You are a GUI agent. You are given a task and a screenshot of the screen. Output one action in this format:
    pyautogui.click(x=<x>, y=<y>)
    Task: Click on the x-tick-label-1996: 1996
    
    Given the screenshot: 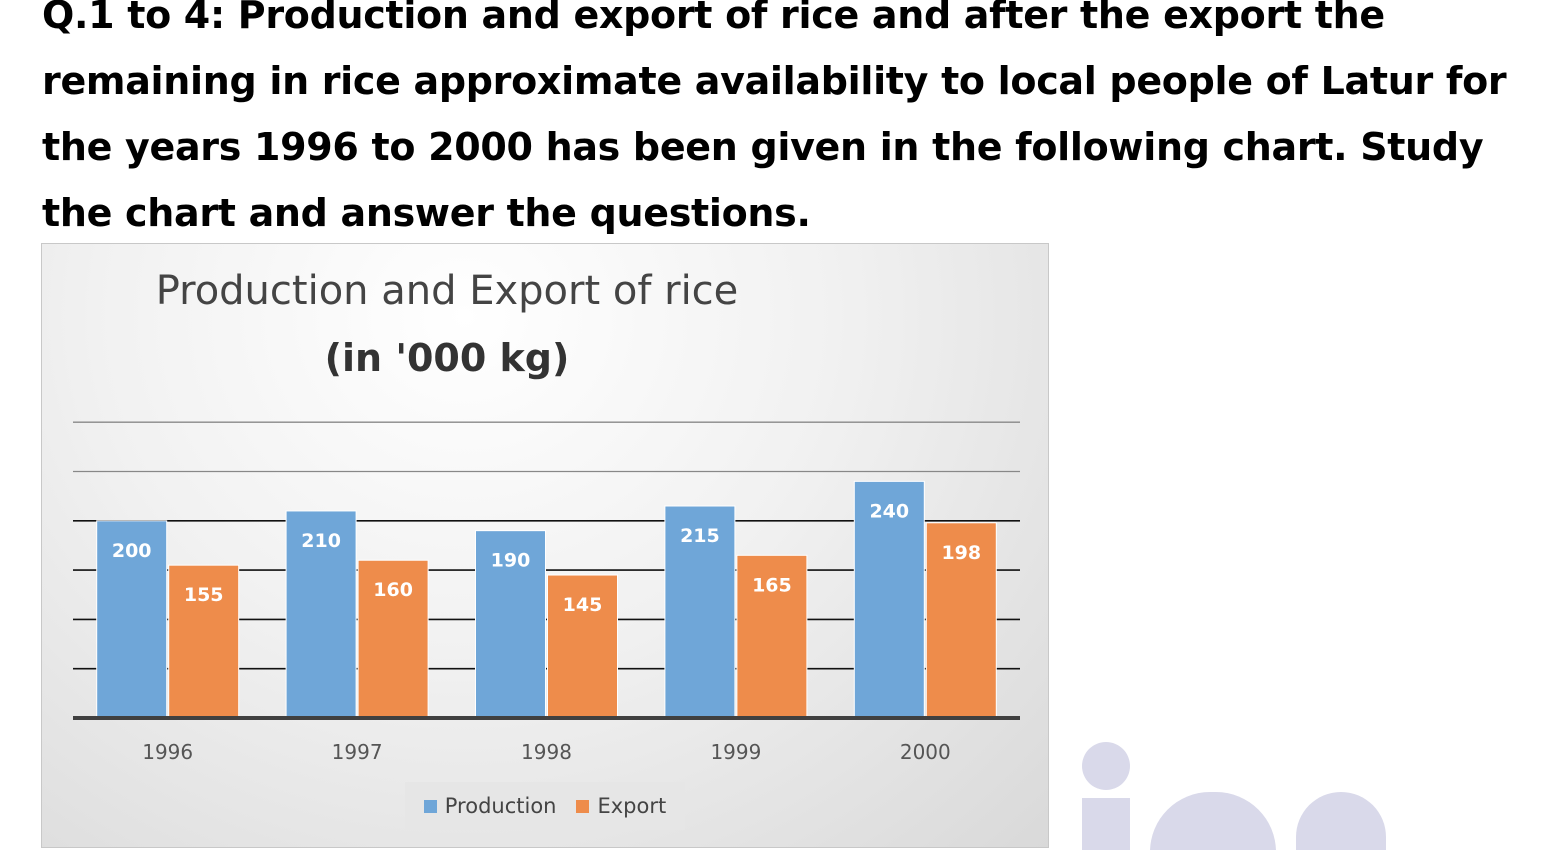 What is the action you would take?
    pyautogui.click(x=167, y=752)
    